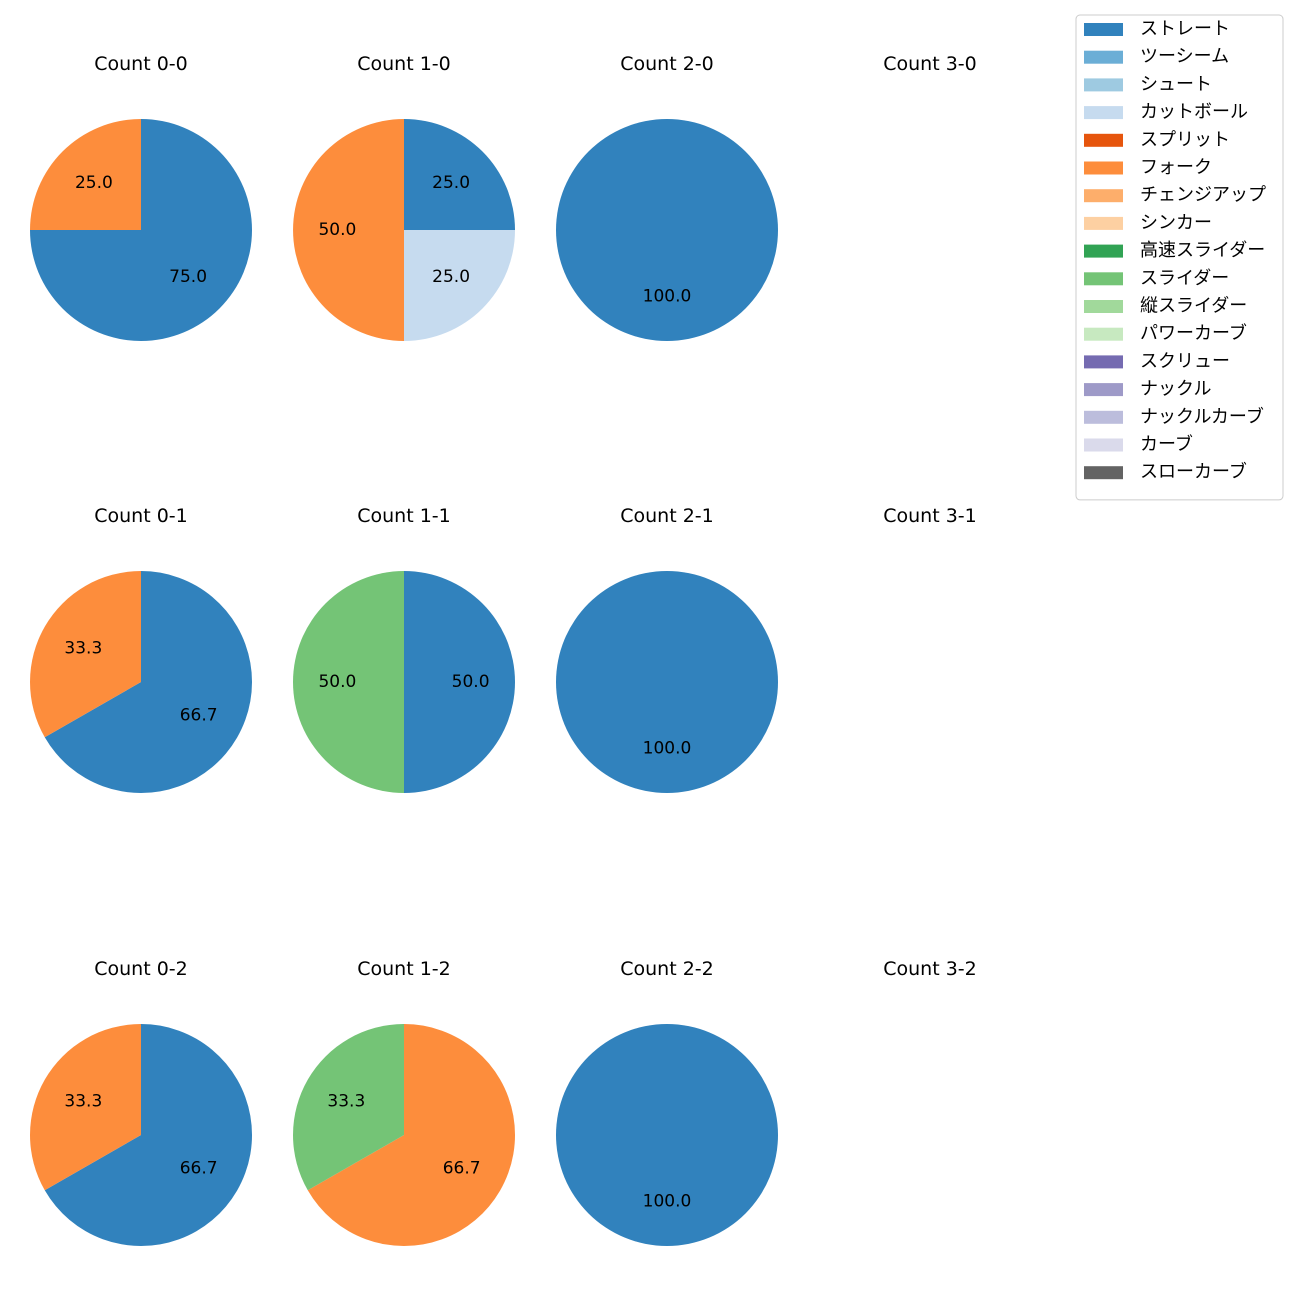 The image size is (1300, 1300). Describe the element at coordinates (1202, 416) in the screenshot. I see `legend-label: ナックルカーブ` at that location.